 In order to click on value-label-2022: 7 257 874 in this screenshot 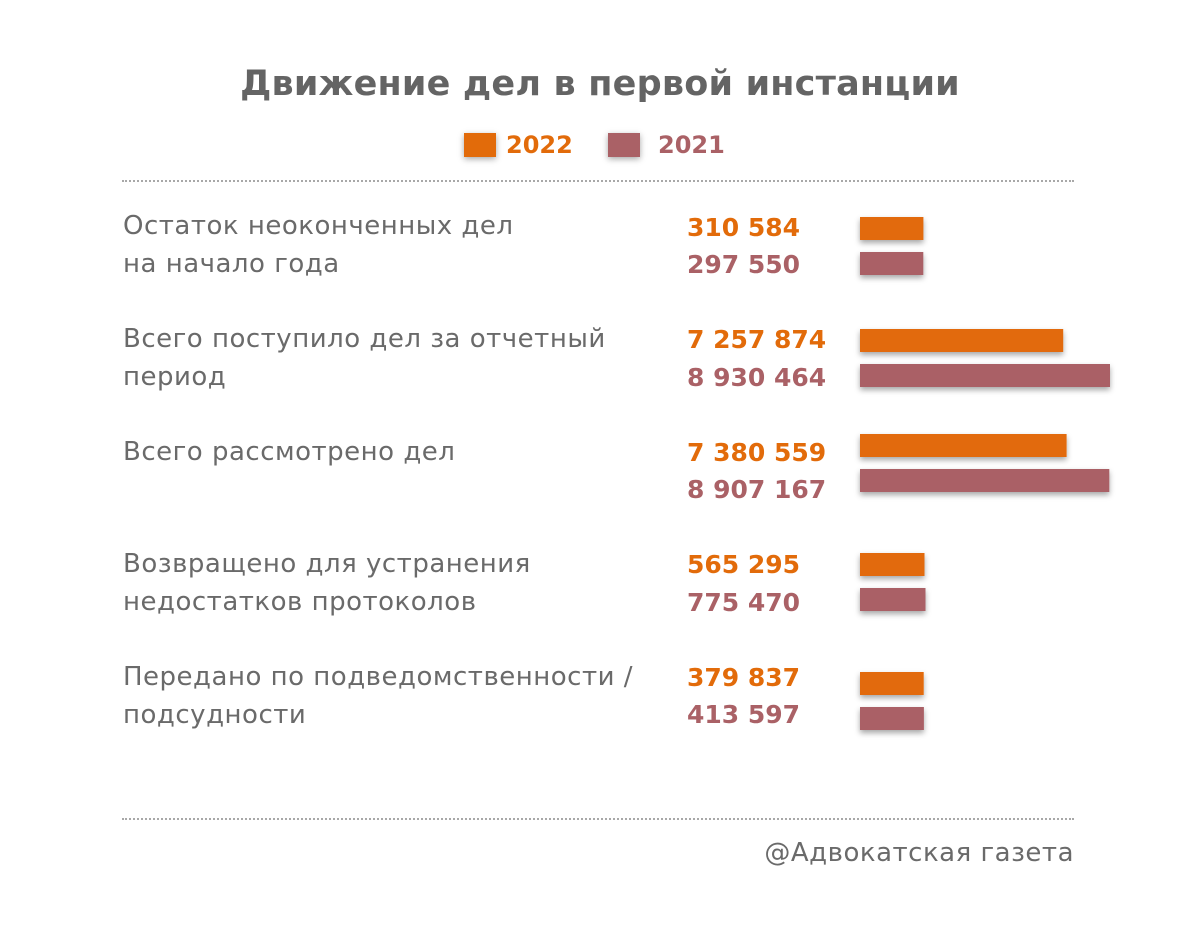, I will do `click(757, 339)`.